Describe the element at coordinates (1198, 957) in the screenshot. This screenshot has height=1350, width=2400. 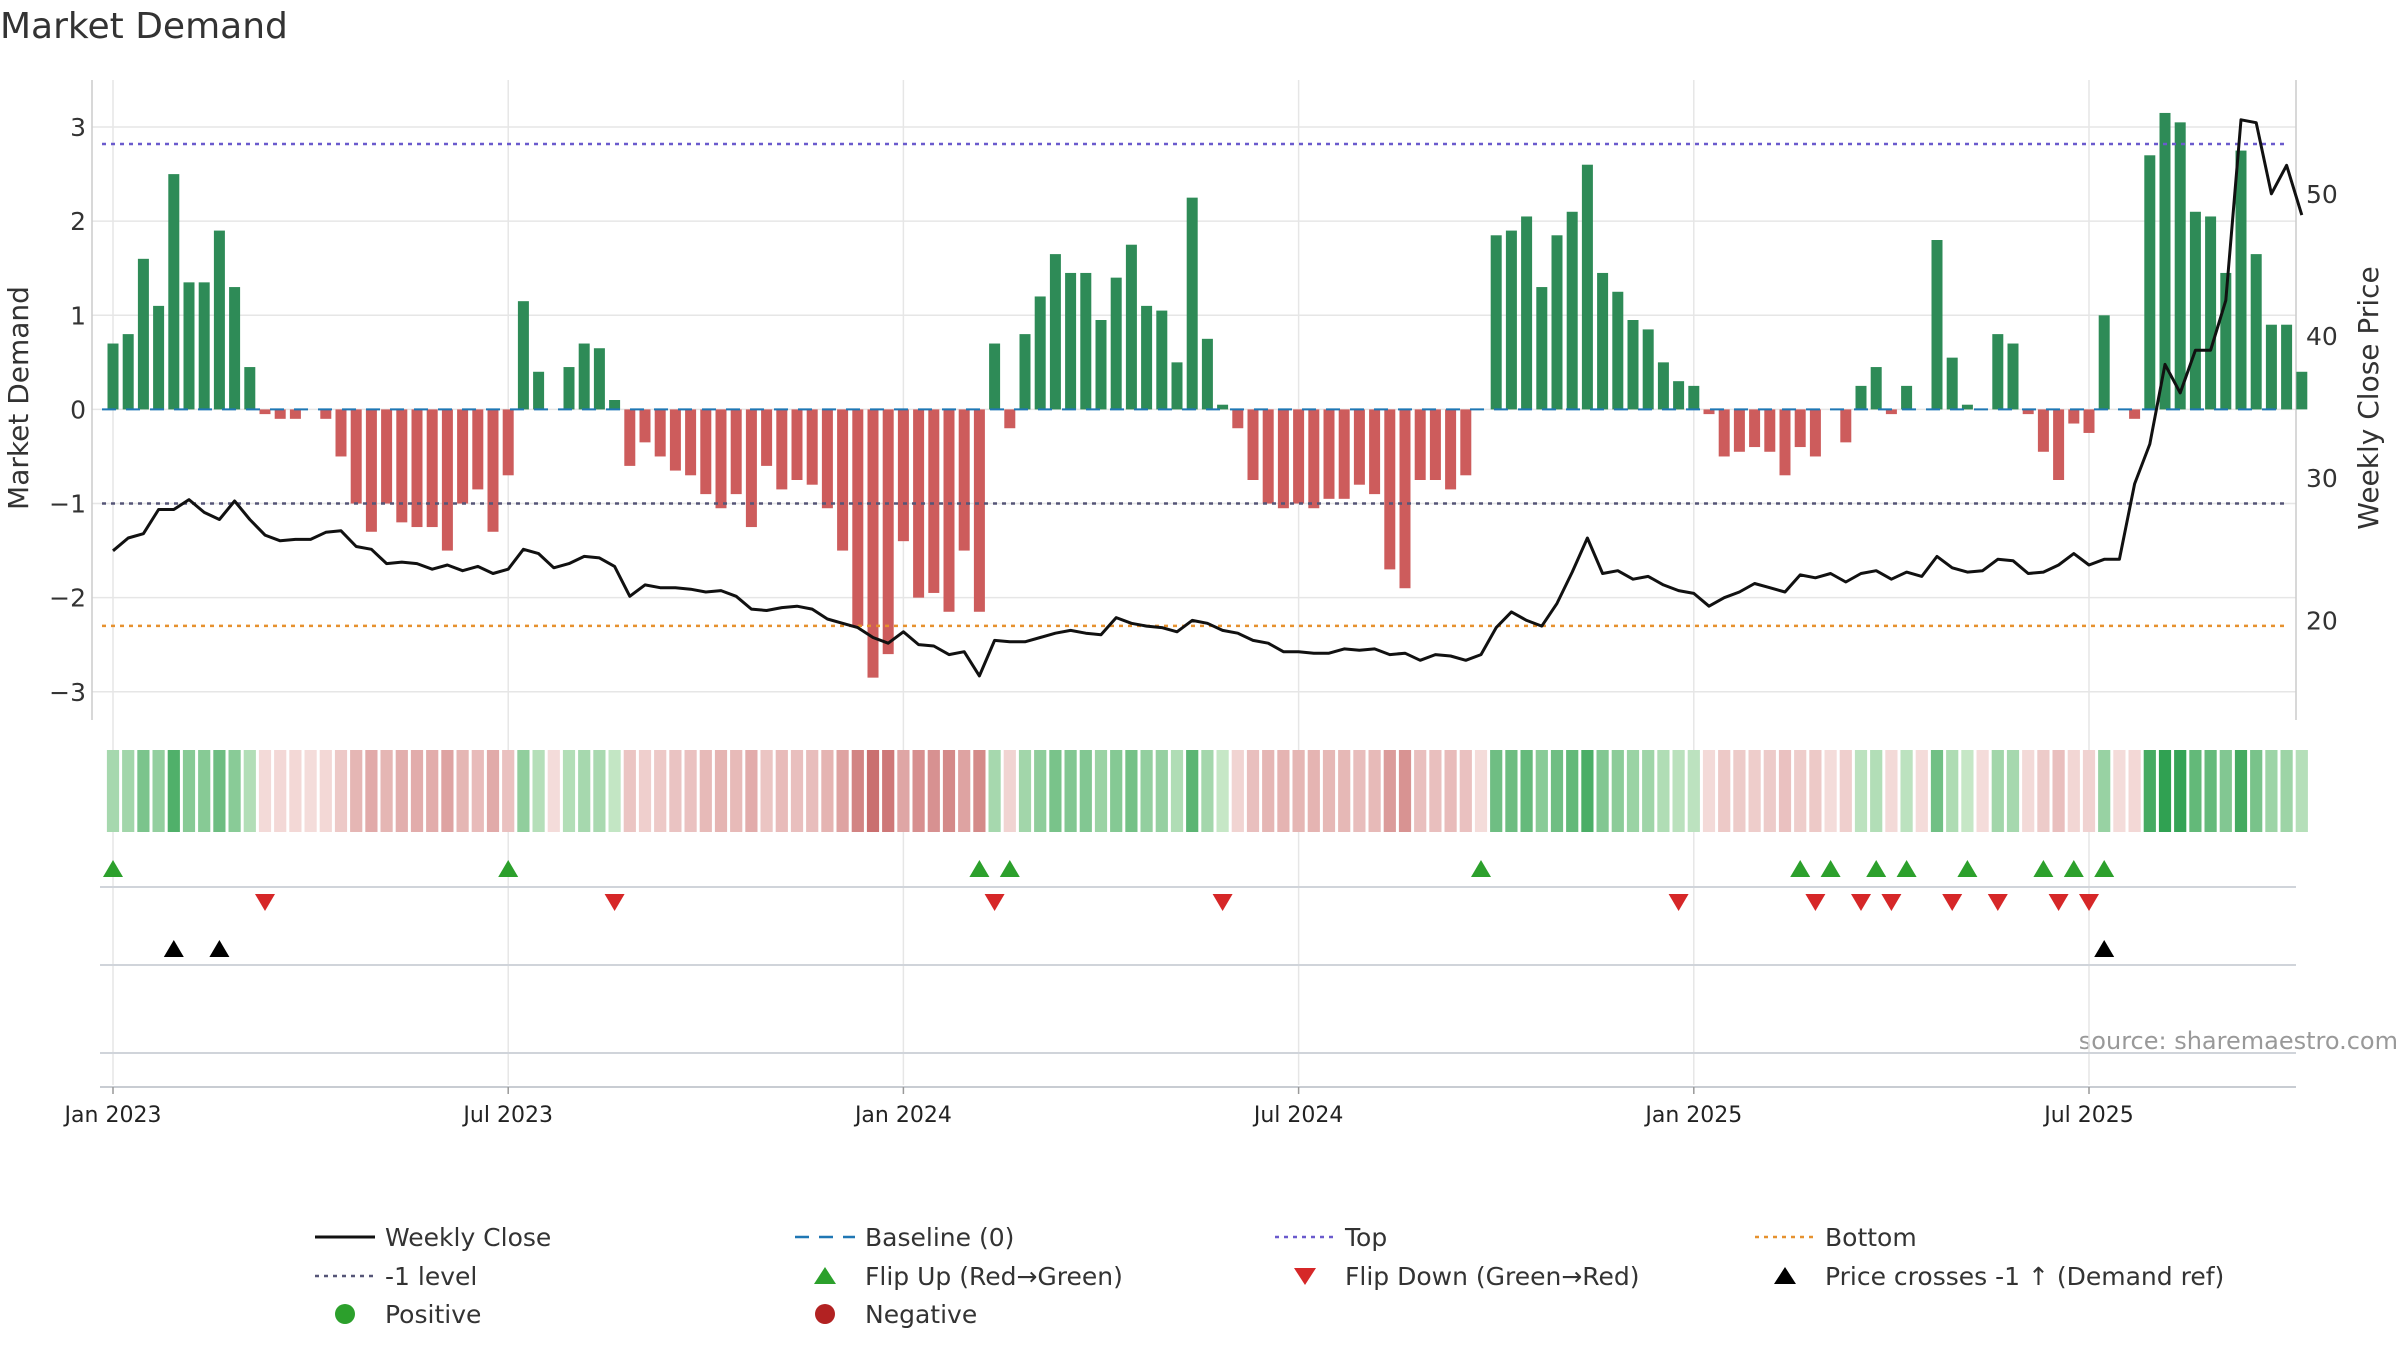
I see `signal-markers` at that location.